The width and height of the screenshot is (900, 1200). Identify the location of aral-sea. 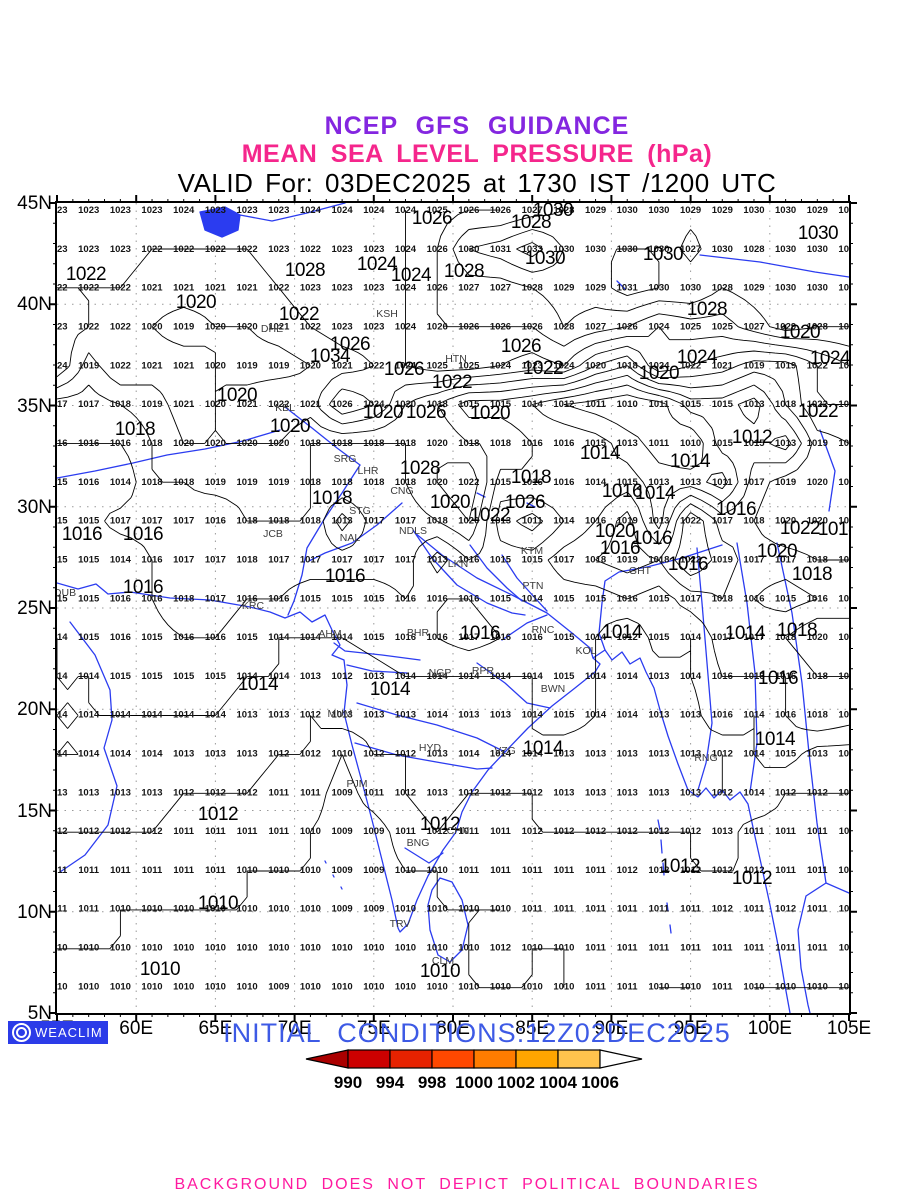
(220, 222).